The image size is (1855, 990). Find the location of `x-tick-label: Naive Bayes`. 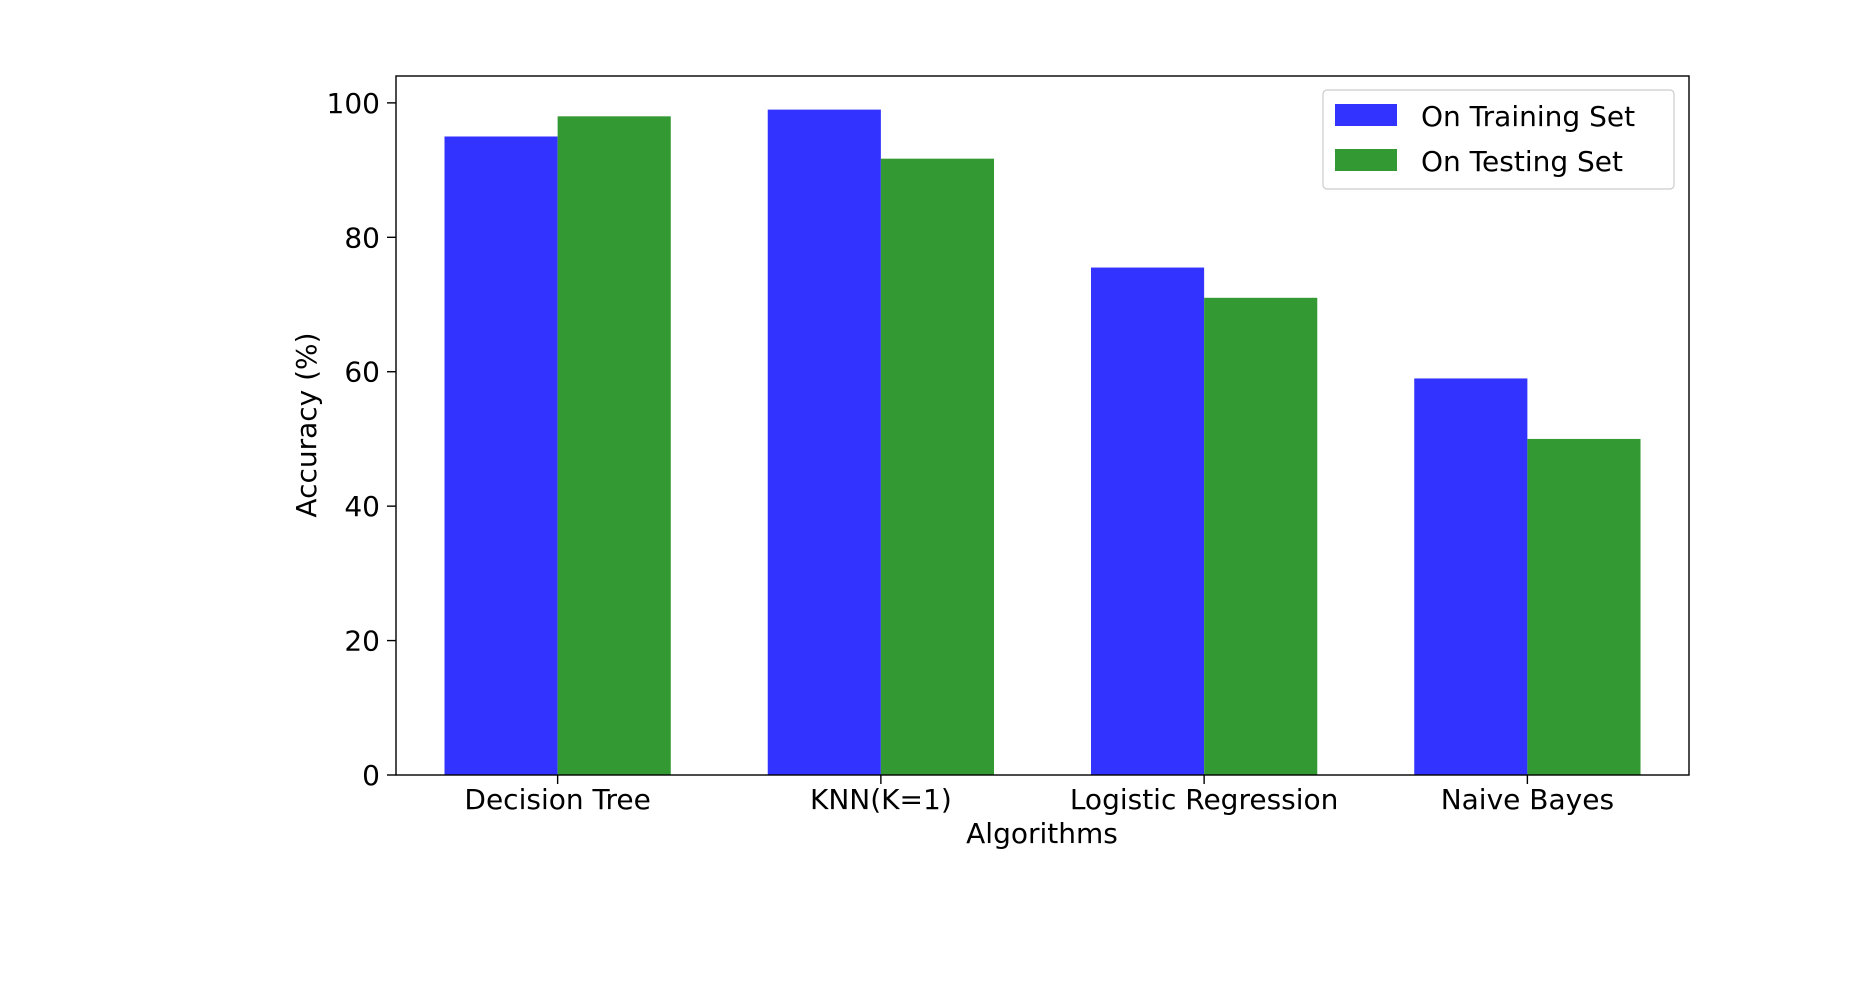

x-tick-label: Naive Bayes is located at coordinates (1527, 799).